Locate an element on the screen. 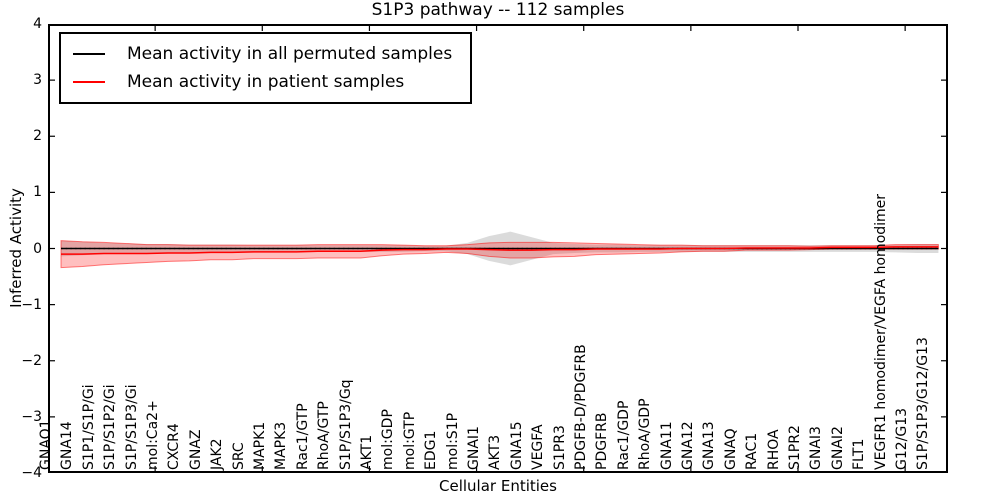 The image size is (1000, 500). x-tick-label: S1P/S1P3/Gi is located at coordinates (131, 427).